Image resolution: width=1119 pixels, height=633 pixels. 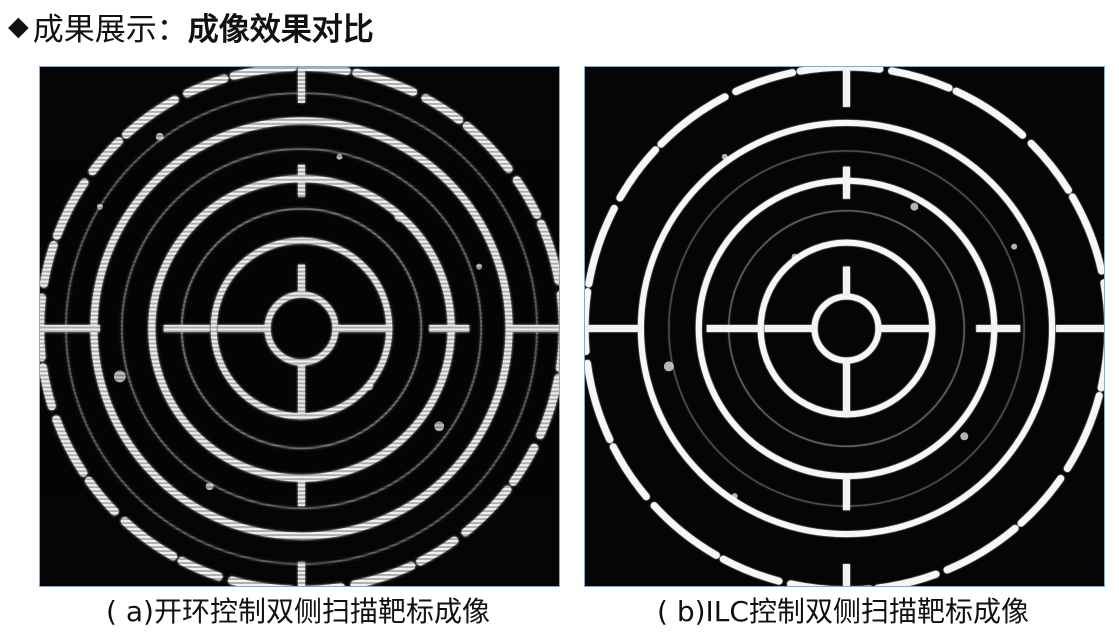 What do you see at coordinates (110, 29) in the screenshot?
I see `title-prefix: 成果展示：` at bounding box center [110, 29].